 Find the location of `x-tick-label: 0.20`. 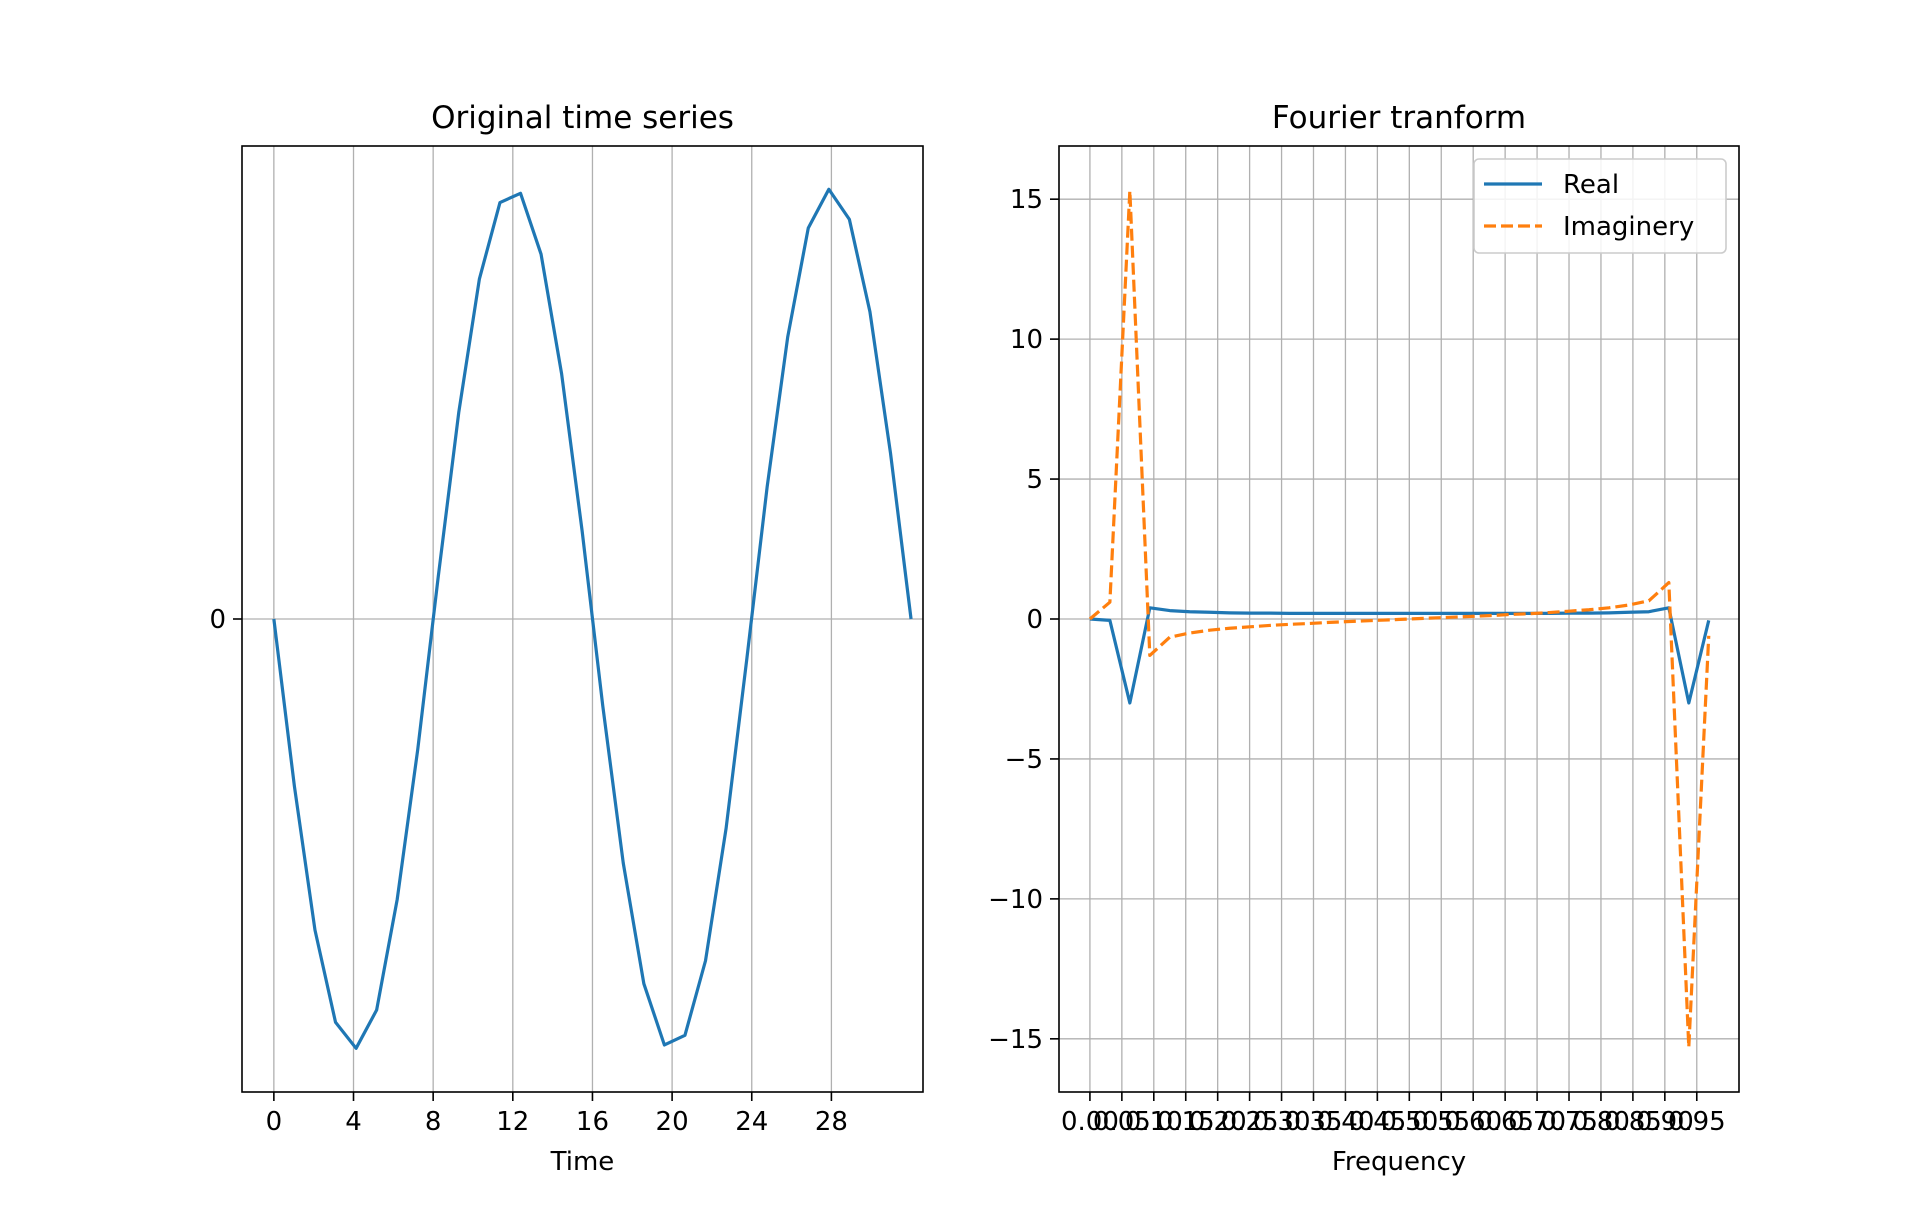

x-tick-label: 0.20 is located at coordinates (1218, 1122).